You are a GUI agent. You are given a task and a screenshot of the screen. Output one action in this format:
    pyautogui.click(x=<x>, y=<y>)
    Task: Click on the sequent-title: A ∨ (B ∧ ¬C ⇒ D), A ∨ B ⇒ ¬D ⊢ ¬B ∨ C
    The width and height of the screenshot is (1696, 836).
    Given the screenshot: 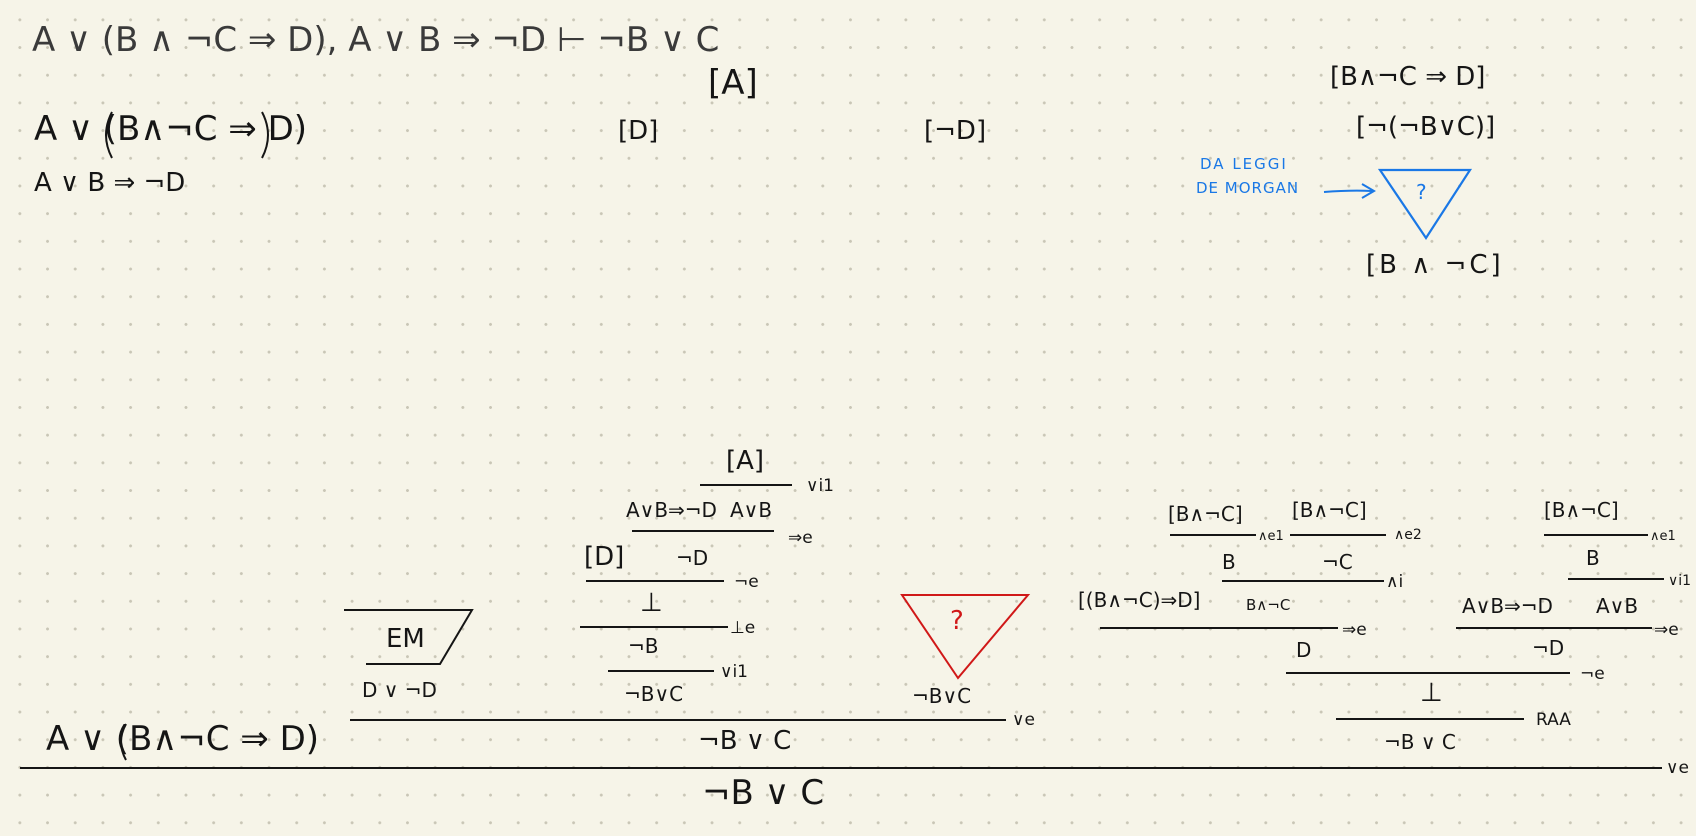 What is the action you would take?
    pyautogui.click(x=376, y=40)
    